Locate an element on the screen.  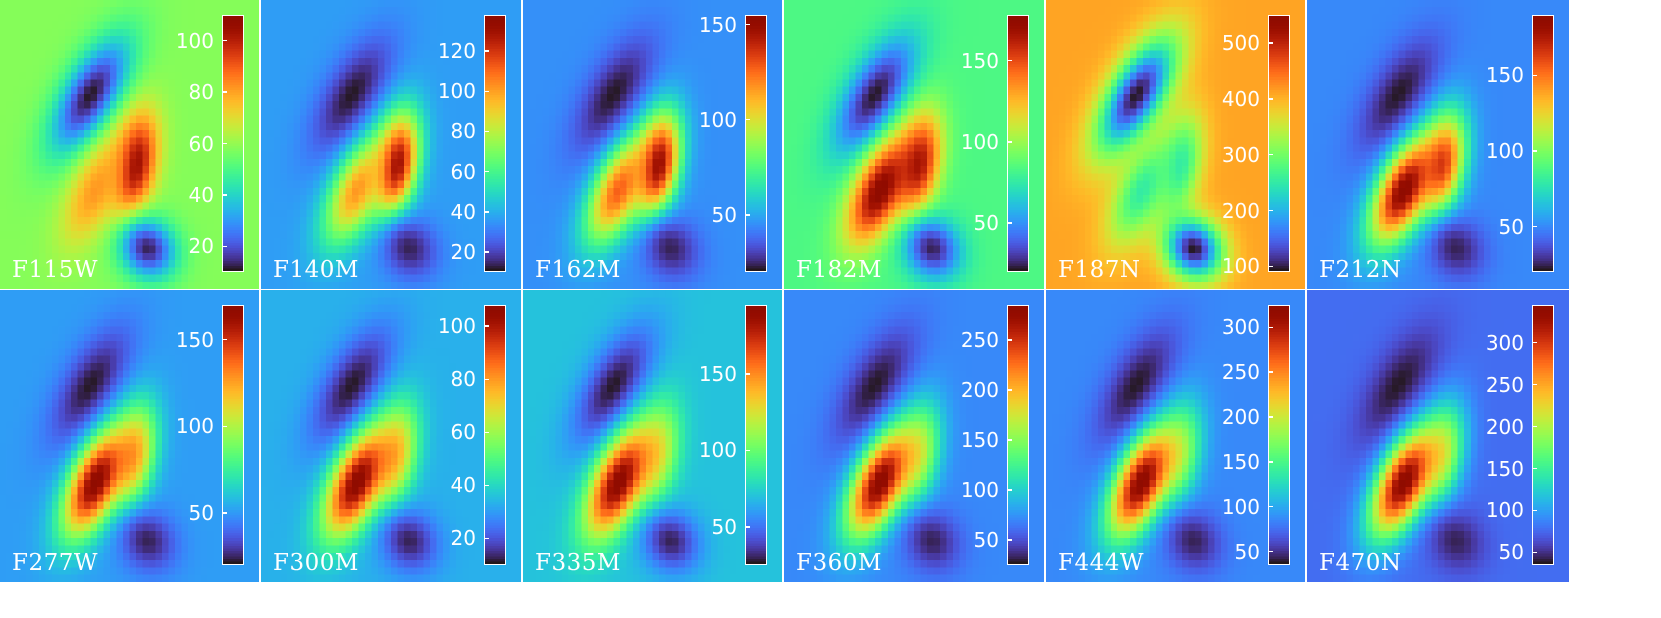
colorbar-tick-label: 400 is located at coordinates (1240, 98).